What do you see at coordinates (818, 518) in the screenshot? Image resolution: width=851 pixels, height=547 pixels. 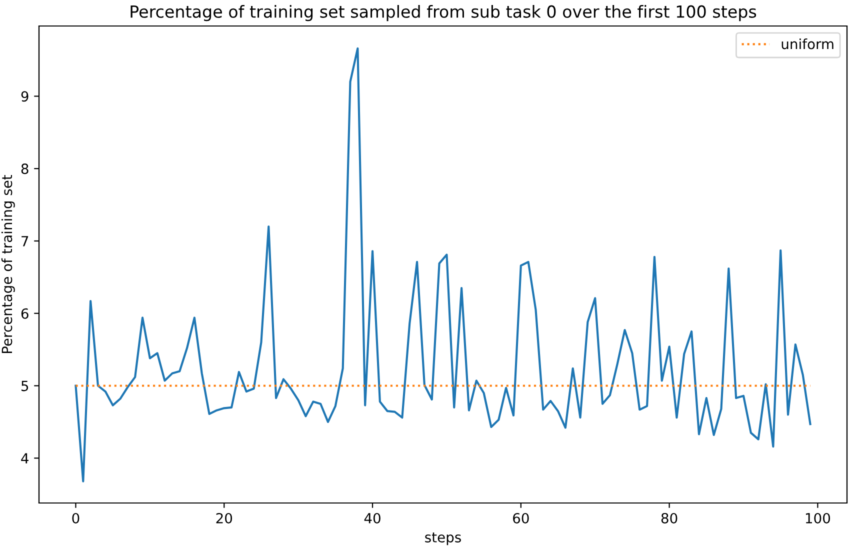 I see `x-tick-label: 100` at bounding box center [818, 518].